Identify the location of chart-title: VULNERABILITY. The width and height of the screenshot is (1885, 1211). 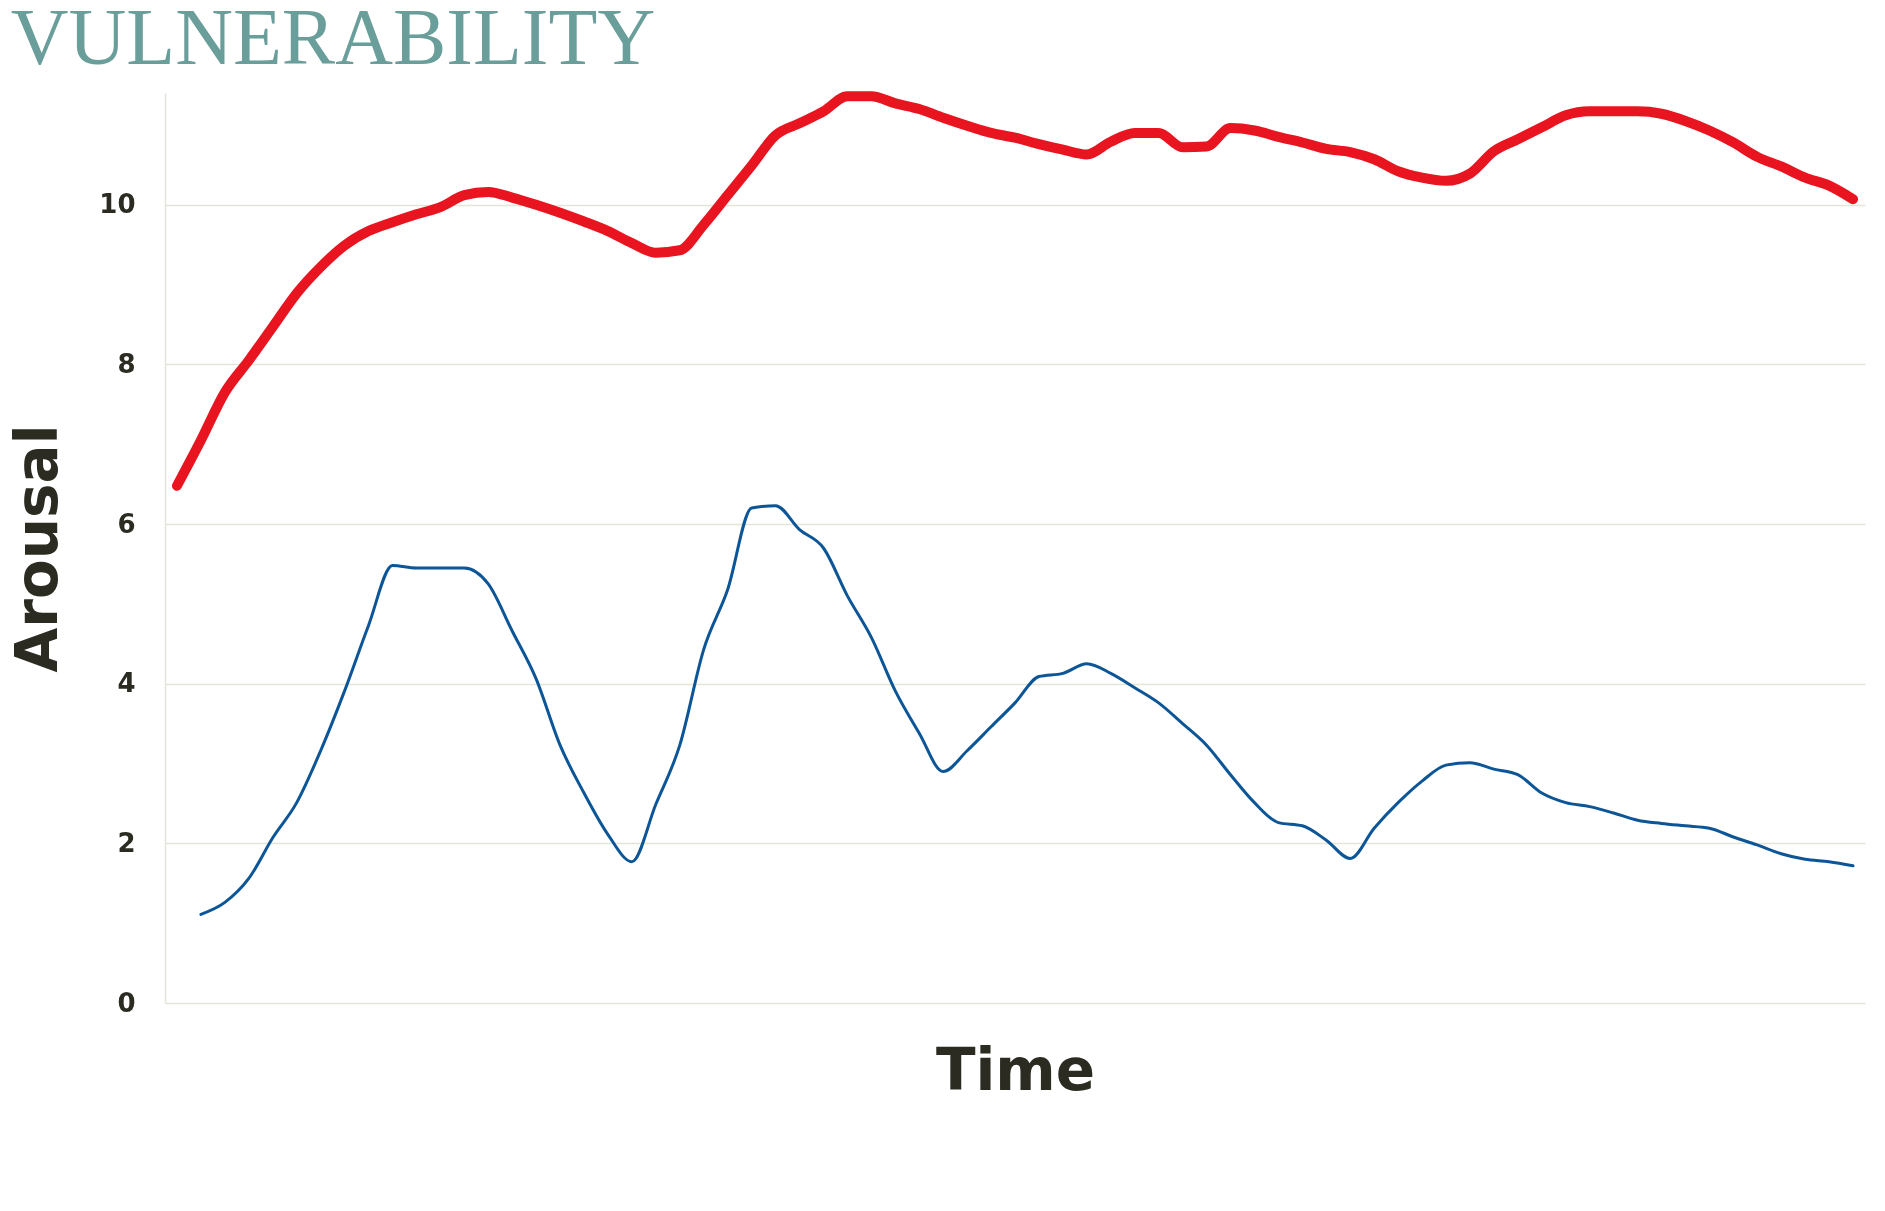
(333, 41).